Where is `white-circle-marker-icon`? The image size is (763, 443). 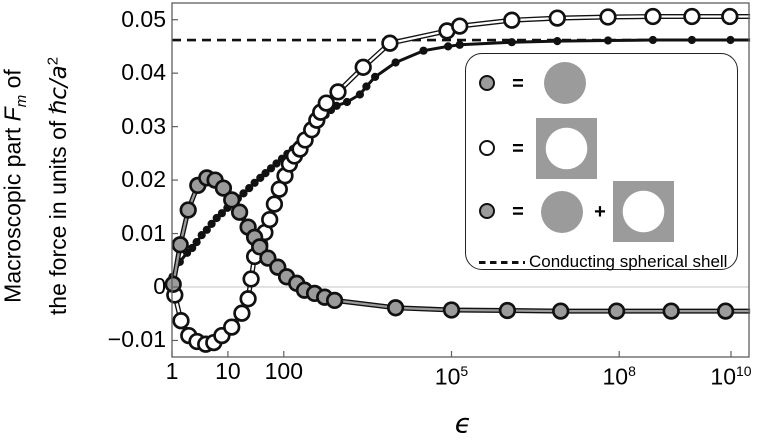 white-circle-marker-icon is located at coordinates (487, 148).